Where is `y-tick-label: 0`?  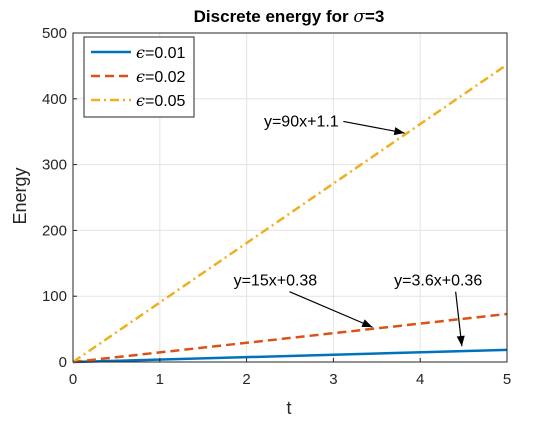 y-tick-label: 0 is located at coordinates (63, 362).